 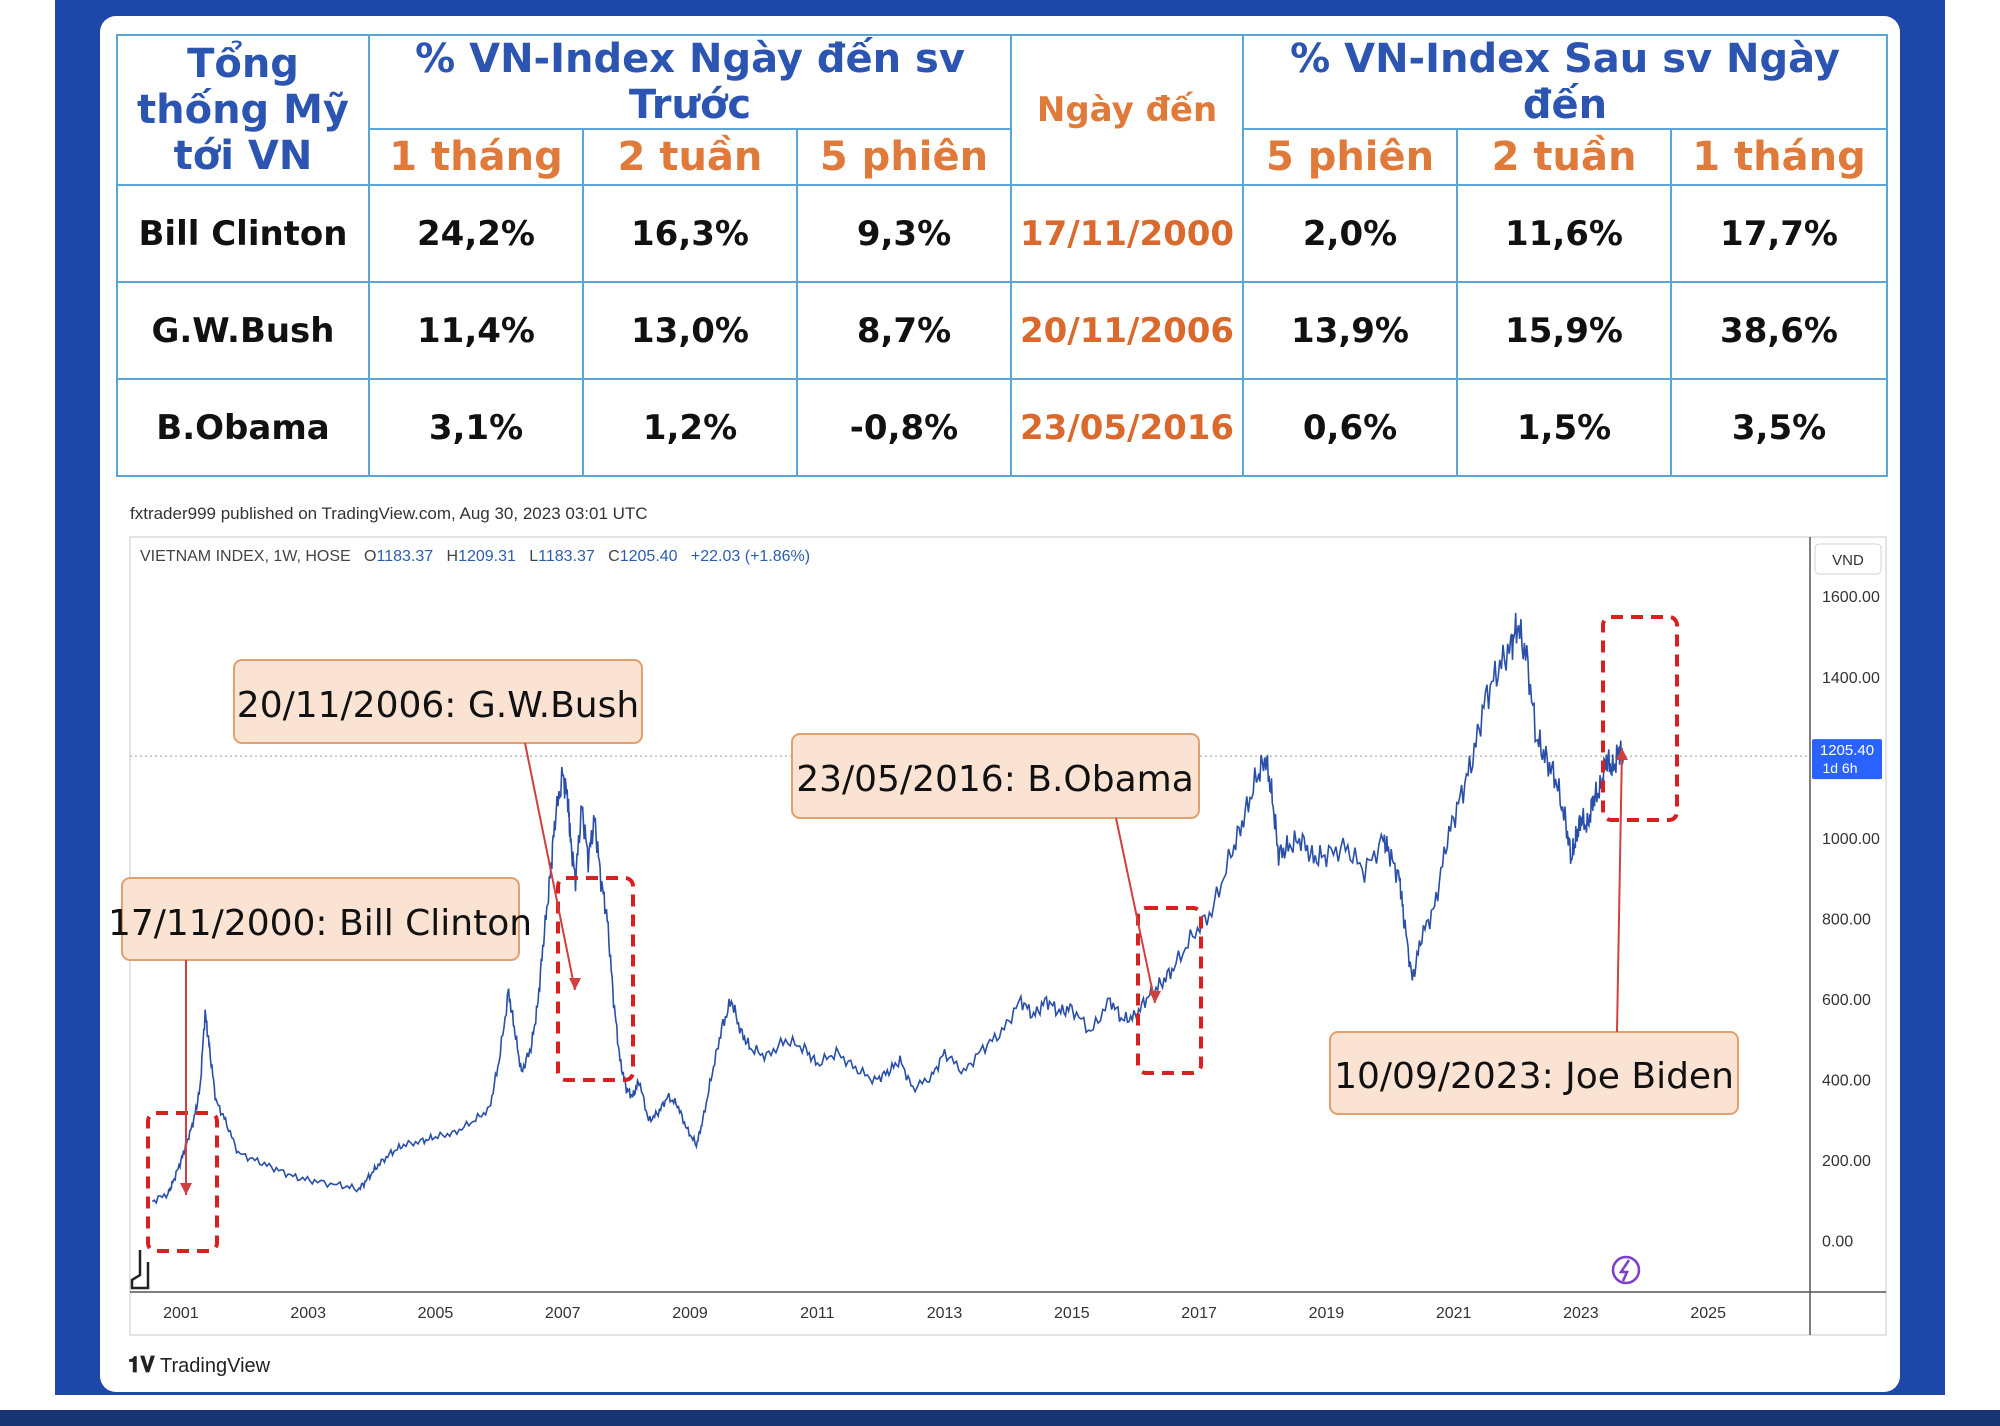 What do you see at coordinates (1534, 1076) in the screenshot?
I see `annotation-label: 10/09/2023: Joe Biden` at bounding box center [1534, 1076].